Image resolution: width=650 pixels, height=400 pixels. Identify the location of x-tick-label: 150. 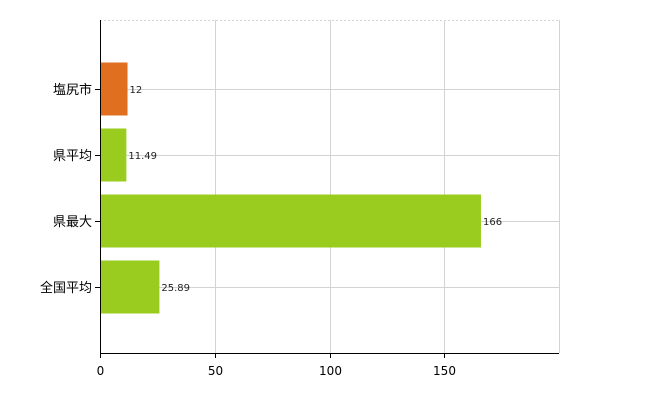
(444, 371).